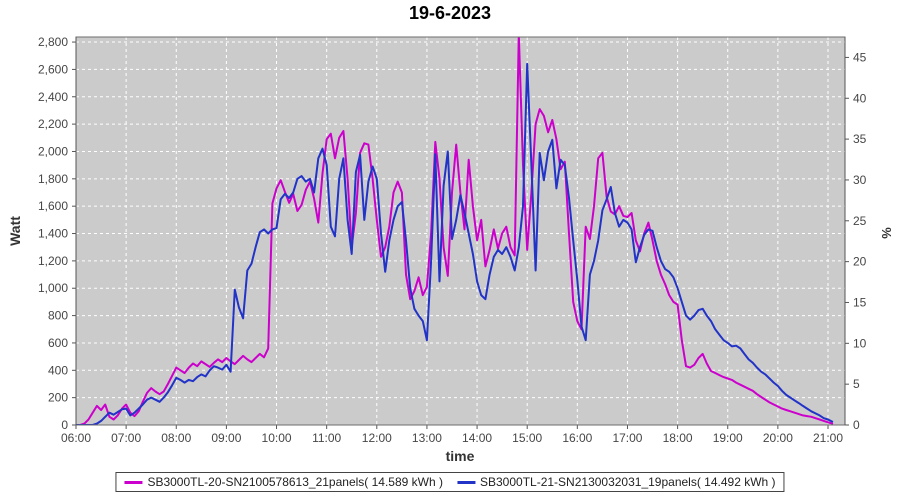 Image resolution: width=900 pixels, height=500 pixels. Describe the element at coordinates (577, 438) in the screenshot. I see `x-tick-label: 16:00` at that location.